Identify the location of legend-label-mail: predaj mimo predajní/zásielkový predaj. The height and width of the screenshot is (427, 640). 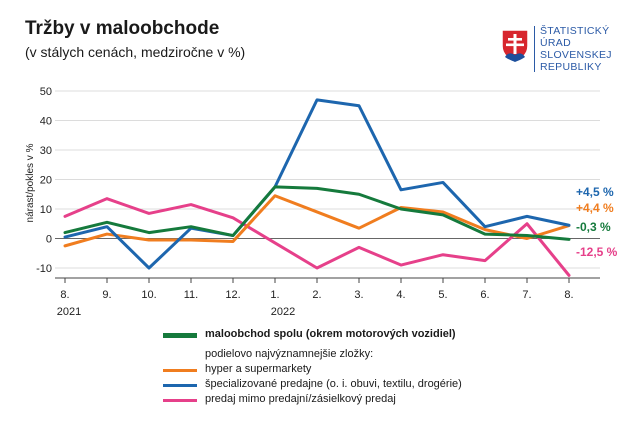
(300, 399).